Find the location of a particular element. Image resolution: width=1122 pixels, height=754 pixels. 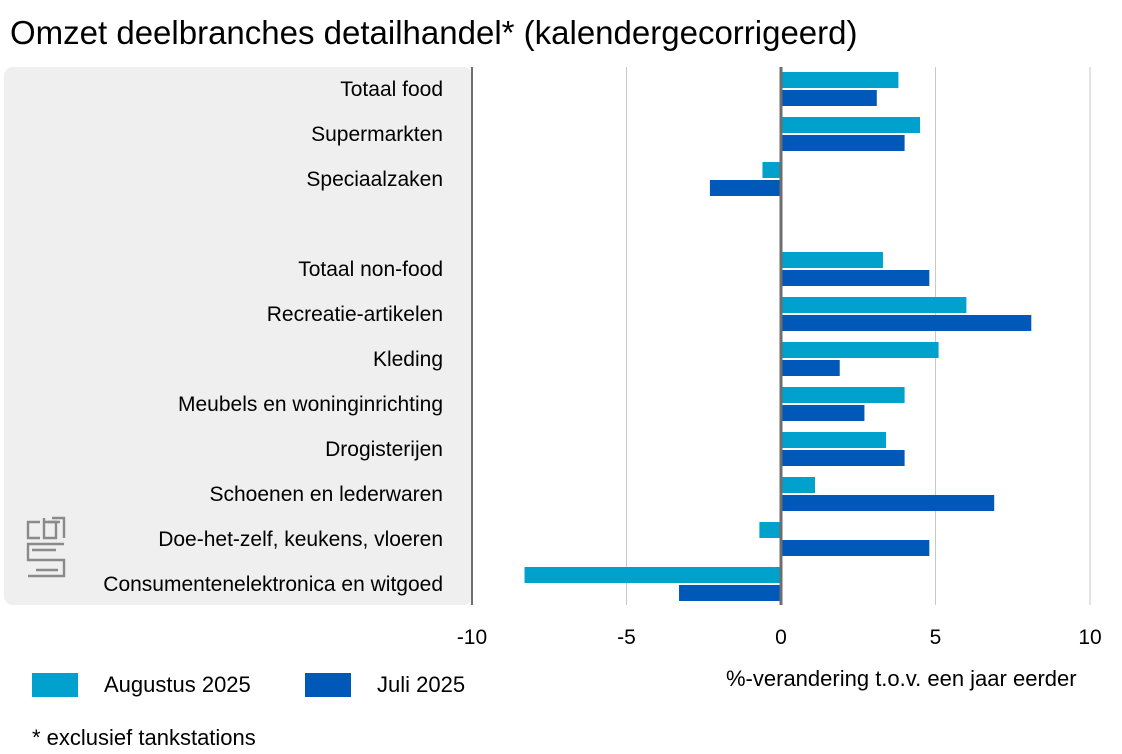

category-label: Supermarkten is located at coordinates (377, 134).